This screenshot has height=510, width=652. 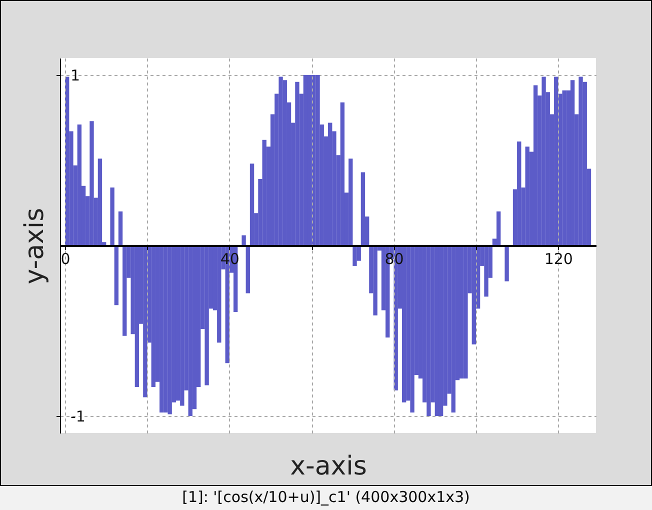 What do you see at coordinates (328, 467) in the screenshot?
I see `x-axis-title: x-axis` at bounding box center [328, 467].